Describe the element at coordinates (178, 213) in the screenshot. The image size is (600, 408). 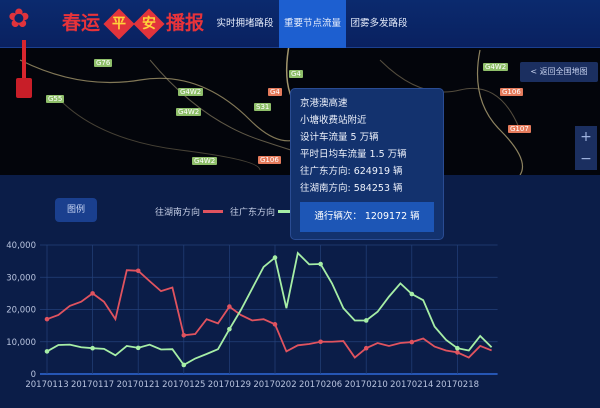
I see `legend-hunan-label: 往湖南方向` at that location.